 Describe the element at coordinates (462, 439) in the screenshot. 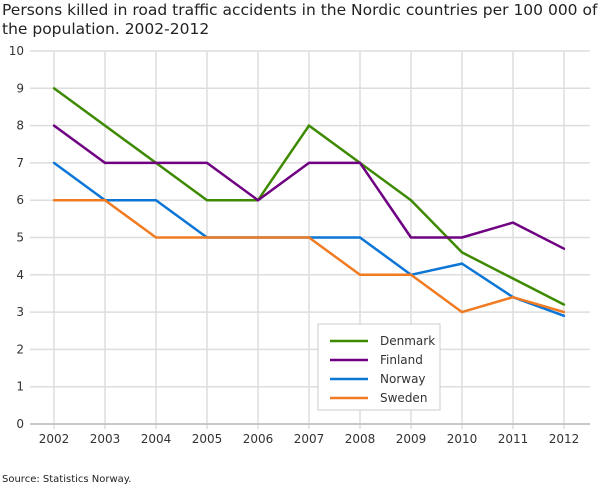

I see `x-tick-label: 2010` at that location.